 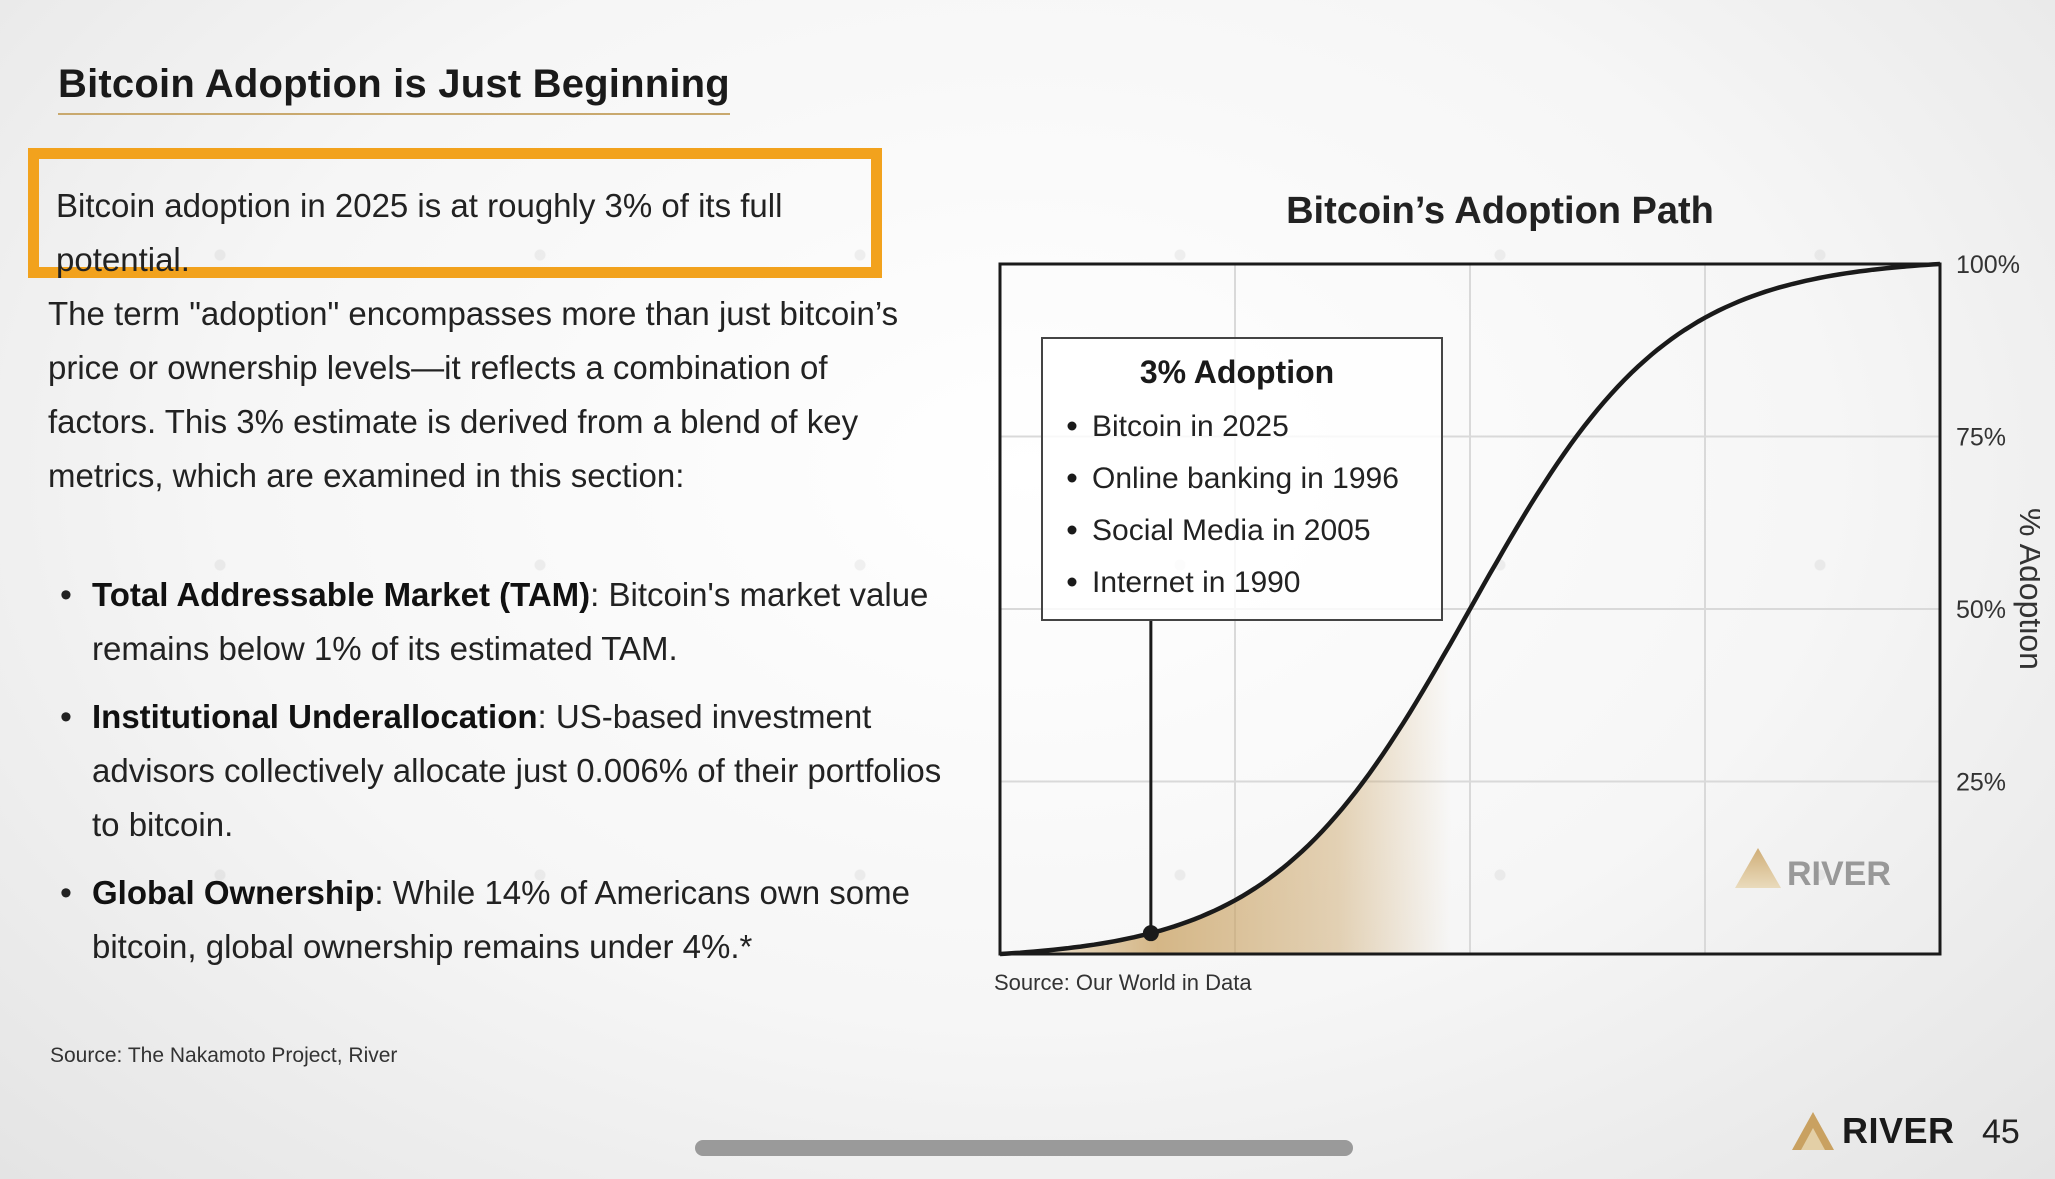 I want to click on y-axis-label: % Adoption, so click(x=2026, y=589).